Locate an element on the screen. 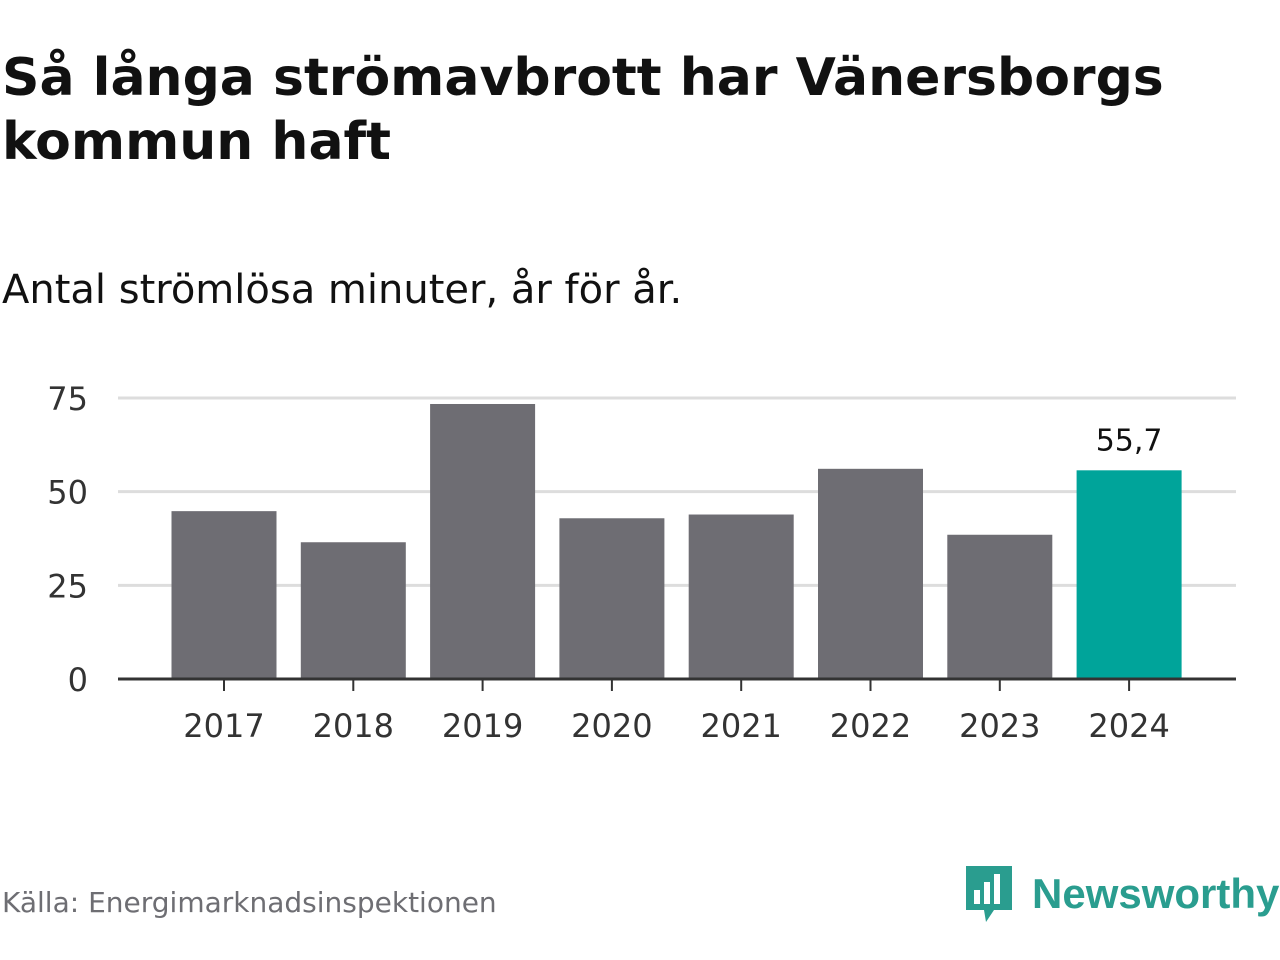 This screenshot has width=1280, height=960. chart-subtitle: Antal strömlösa minuter, år för år. is located at coordinates (342, 290).